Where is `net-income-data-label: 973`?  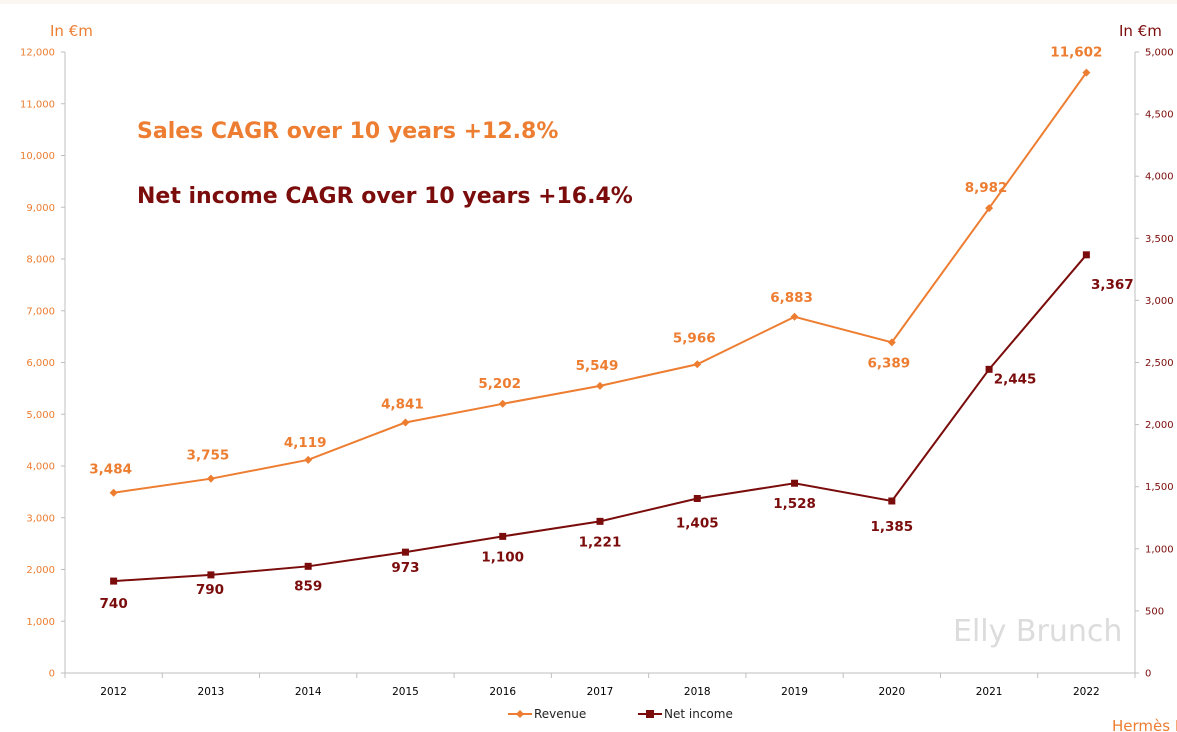
net-income-data-label: 973 is located at coordinates (405, 568).